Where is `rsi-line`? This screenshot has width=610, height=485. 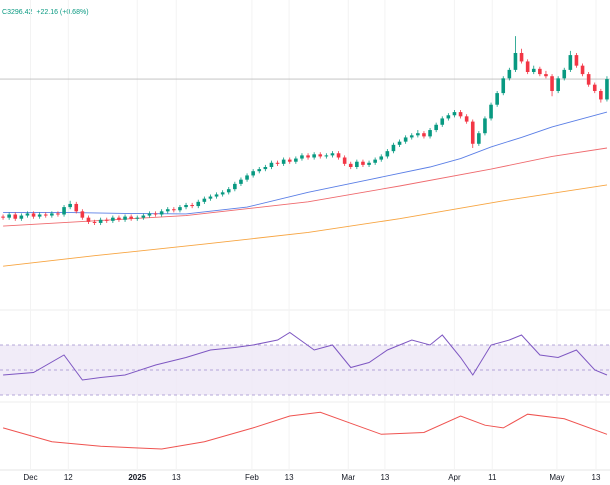 rsi-line is located at coordinates (305, 356).